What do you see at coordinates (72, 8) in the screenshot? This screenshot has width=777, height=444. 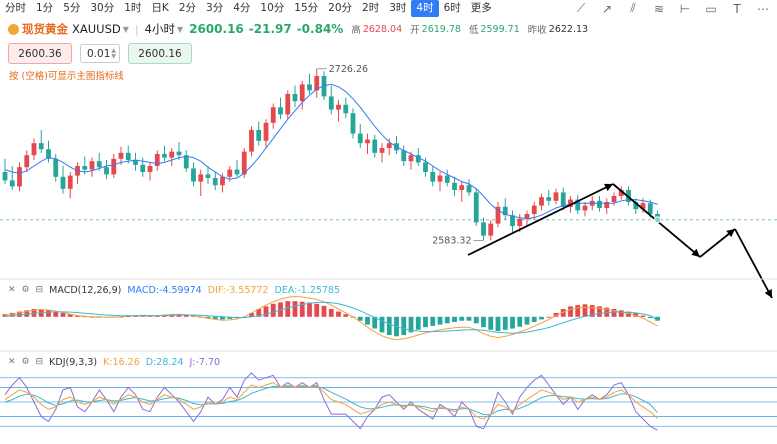 I see `tab-timeframe: 5分` at bounding box center [72, 8].